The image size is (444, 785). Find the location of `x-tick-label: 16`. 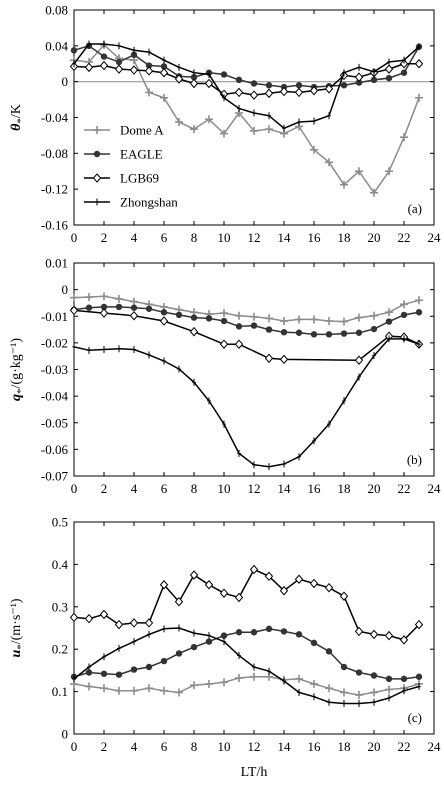

x-tick-label: 16 is located at coordinates (315, 488).